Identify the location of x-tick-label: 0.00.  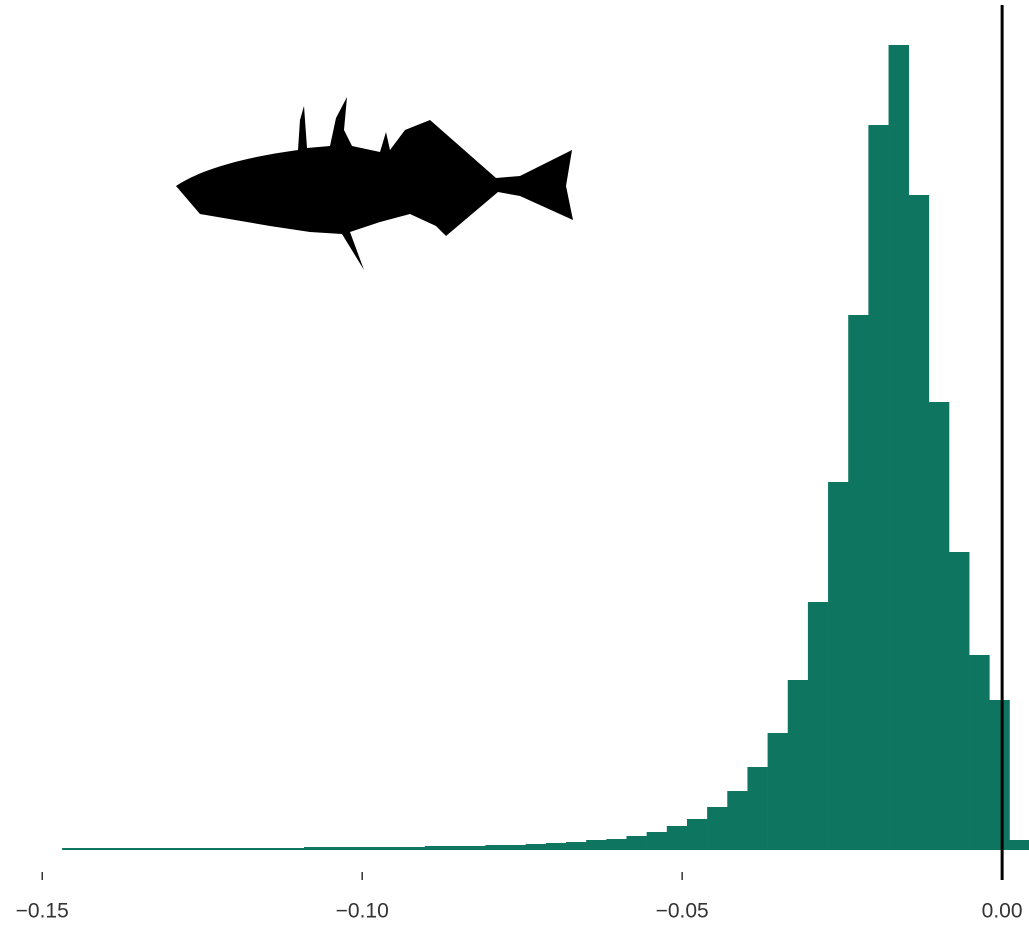
(1002, 911).